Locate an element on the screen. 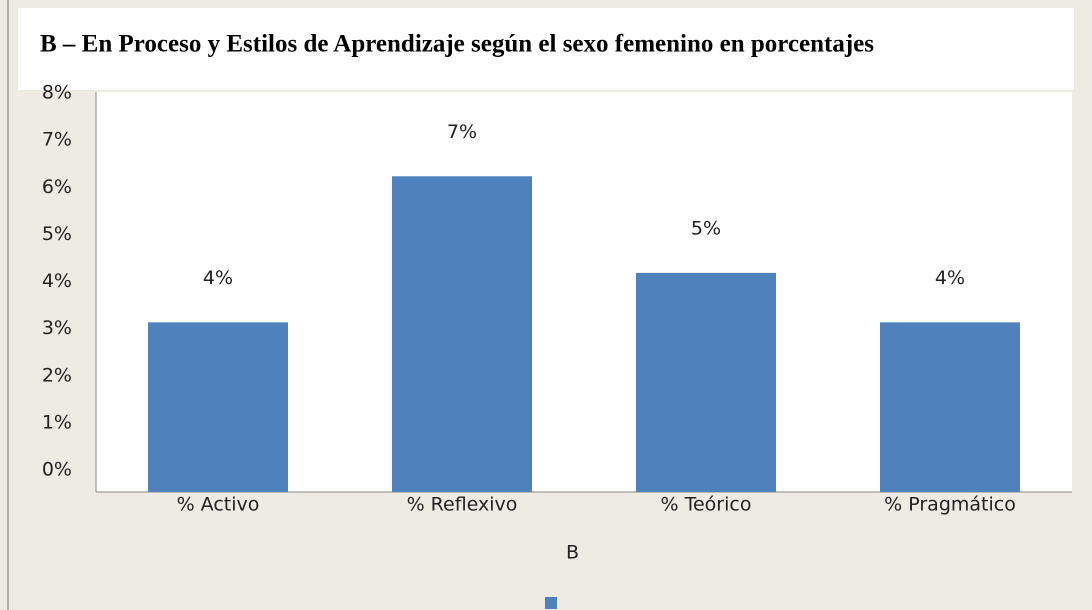 Image resolution: width=1092 pixels, height=610 pixels. y-tick-label: 3% is located at coordinates (57, 328).